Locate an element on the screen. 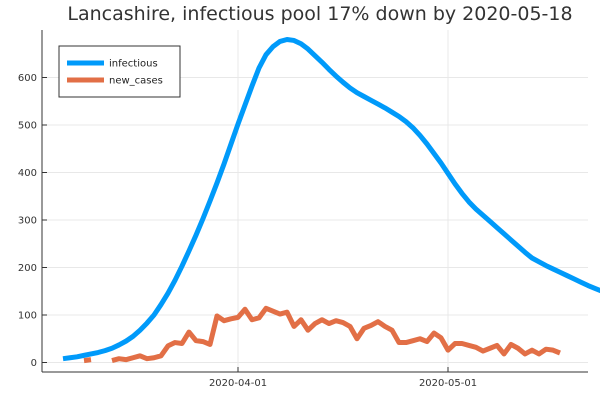 This screenshot has width=600, height=400. y-tick-label: 600 is located at coordinates (27, 78).